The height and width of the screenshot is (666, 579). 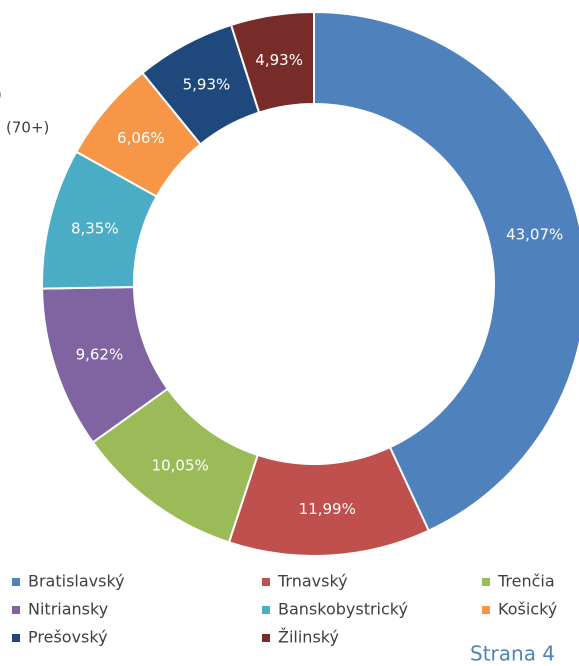 What do you see at coordinates (141, 138) in the screenshot?
I see `data-label: 6,06%` at bounding box center [141, 138].